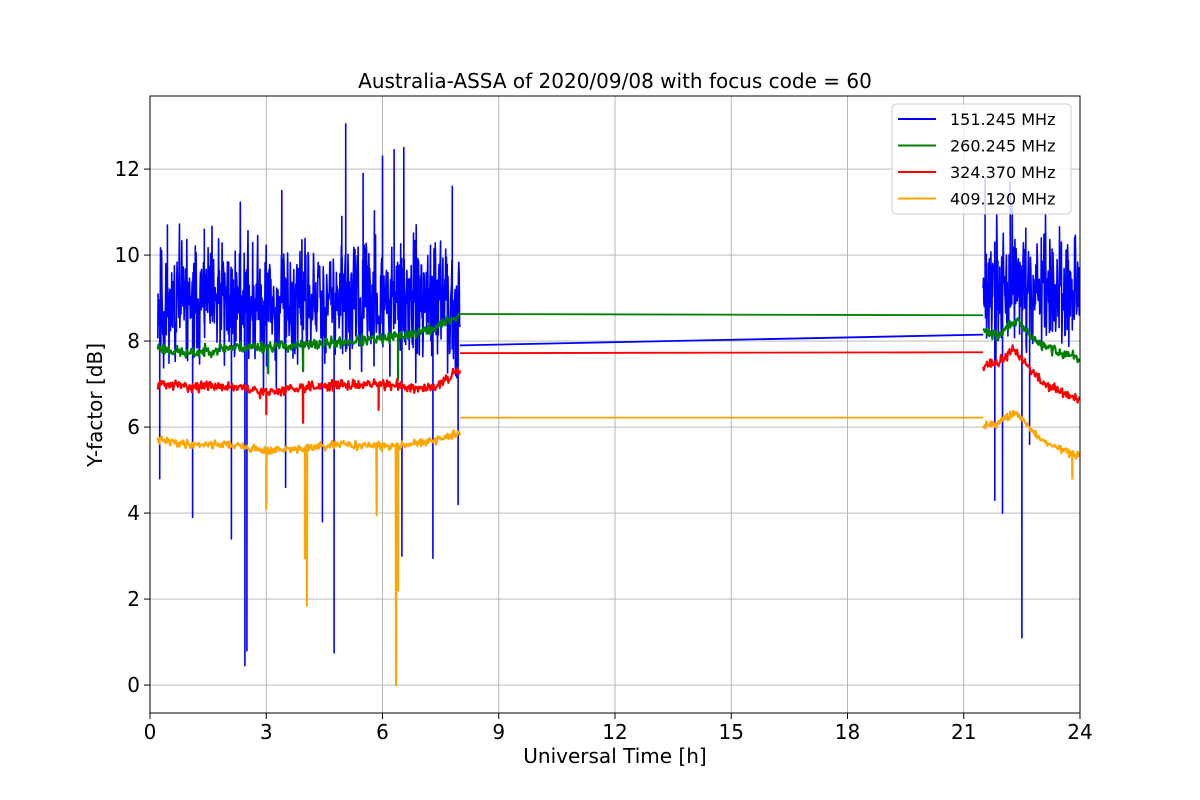 The width and height of the screenshot is (1200, 800). I want to click on y-tick-label: 4, so click(133, 513).